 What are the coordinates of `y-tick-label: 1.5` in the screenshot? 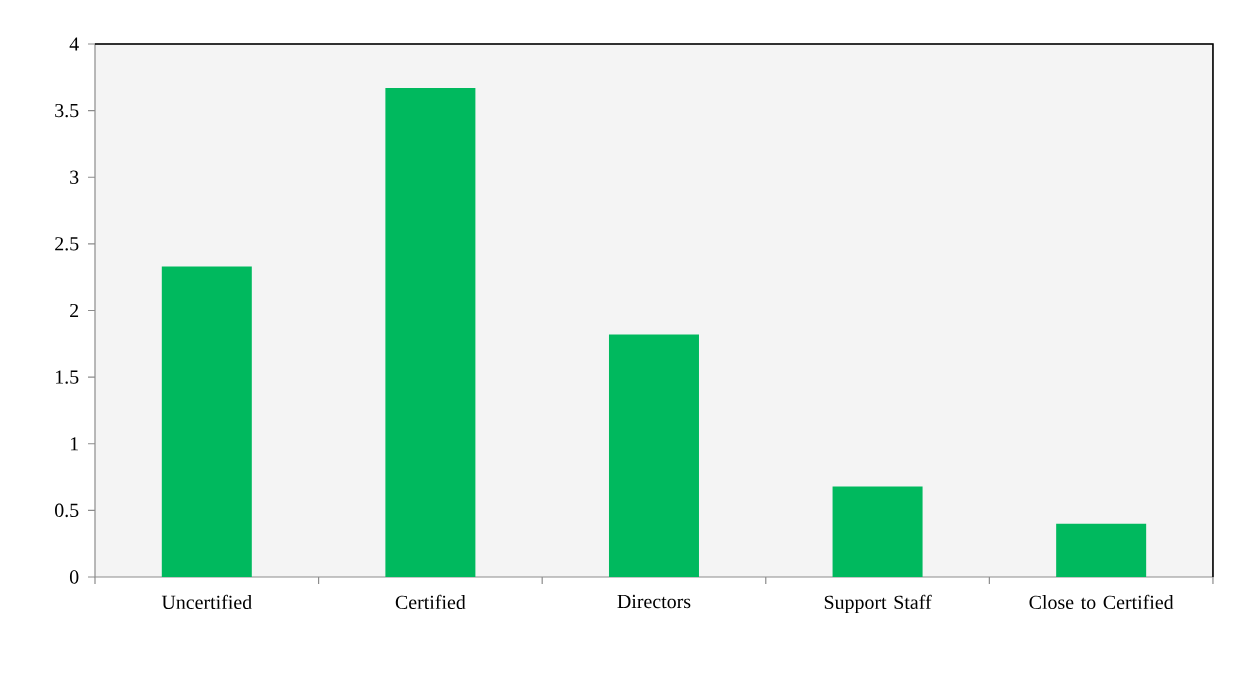 It's located at (67, 377).